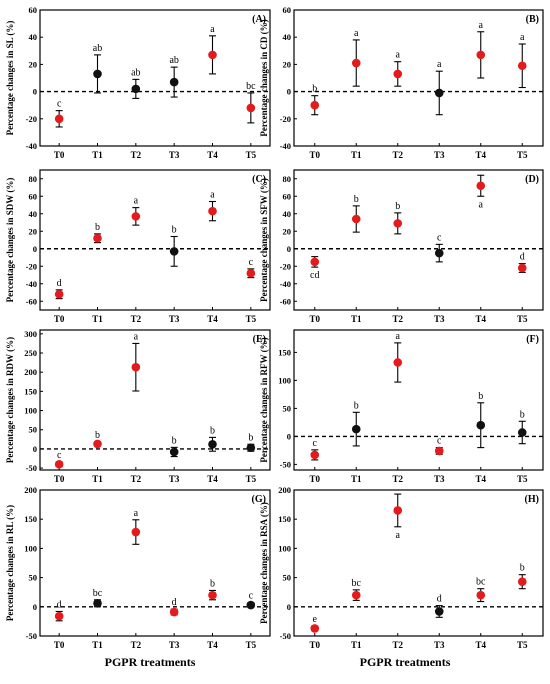 The height and width of the screenshot is (684, 550). What do you see at coordinates (287, 179) in the screenshot?
I see `y-tick-label: 80` at bounding box center [287, 179].